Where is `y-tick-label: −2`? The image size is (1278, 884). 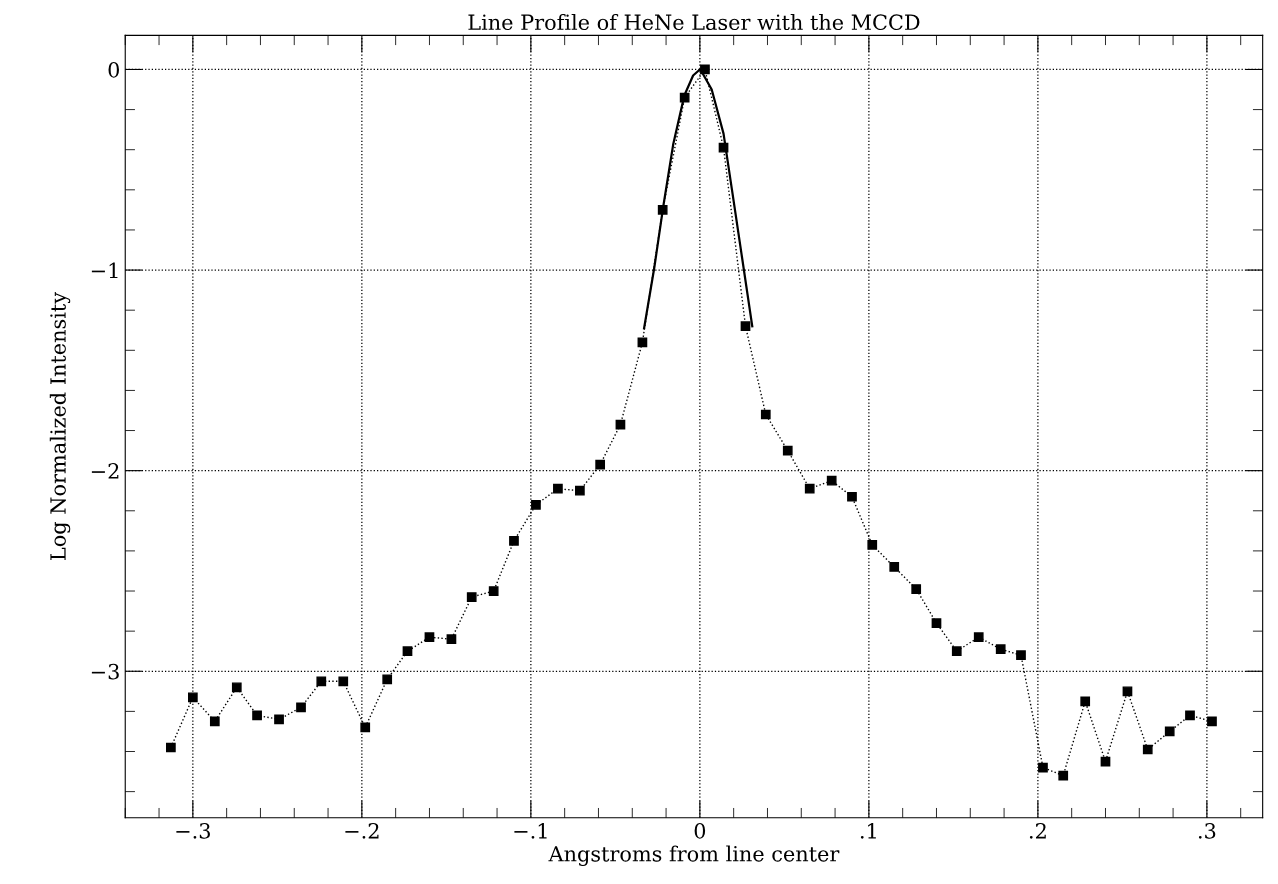
y-tick-label: −2 is located at coordinates (105, 471).